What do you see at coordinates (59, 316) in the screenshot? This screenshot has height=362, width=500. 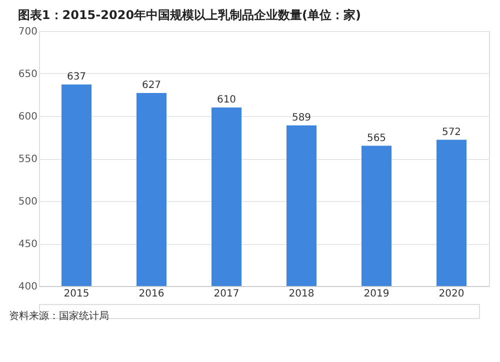 I see `text: 资料来源：国家统计局` at bounding box center [59, 316].